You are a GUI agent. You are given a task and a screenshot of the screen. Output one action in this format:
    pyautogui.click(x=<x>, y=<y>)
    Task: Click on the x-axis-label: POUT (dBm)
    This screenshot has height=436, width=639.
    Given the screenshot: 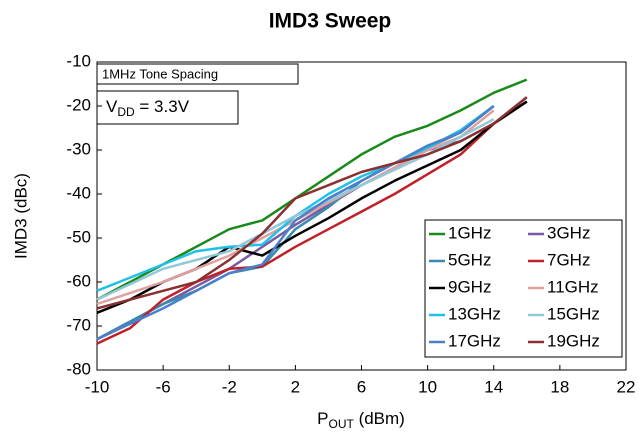 What is the action you would take?
    pyautogui.click(x=361, y=420)
    